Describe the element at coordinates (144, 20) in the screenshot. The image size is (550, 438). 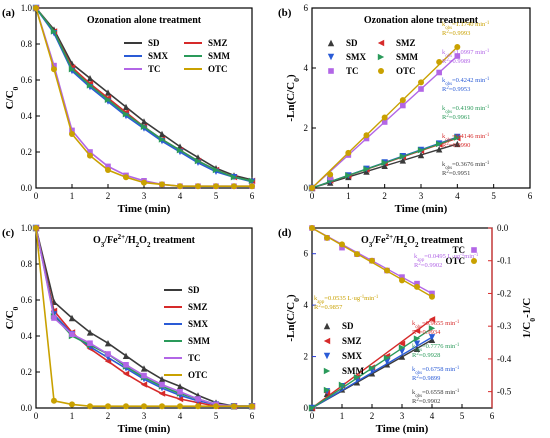
I see `panel-title: Ozonation alone treatment` at that location.